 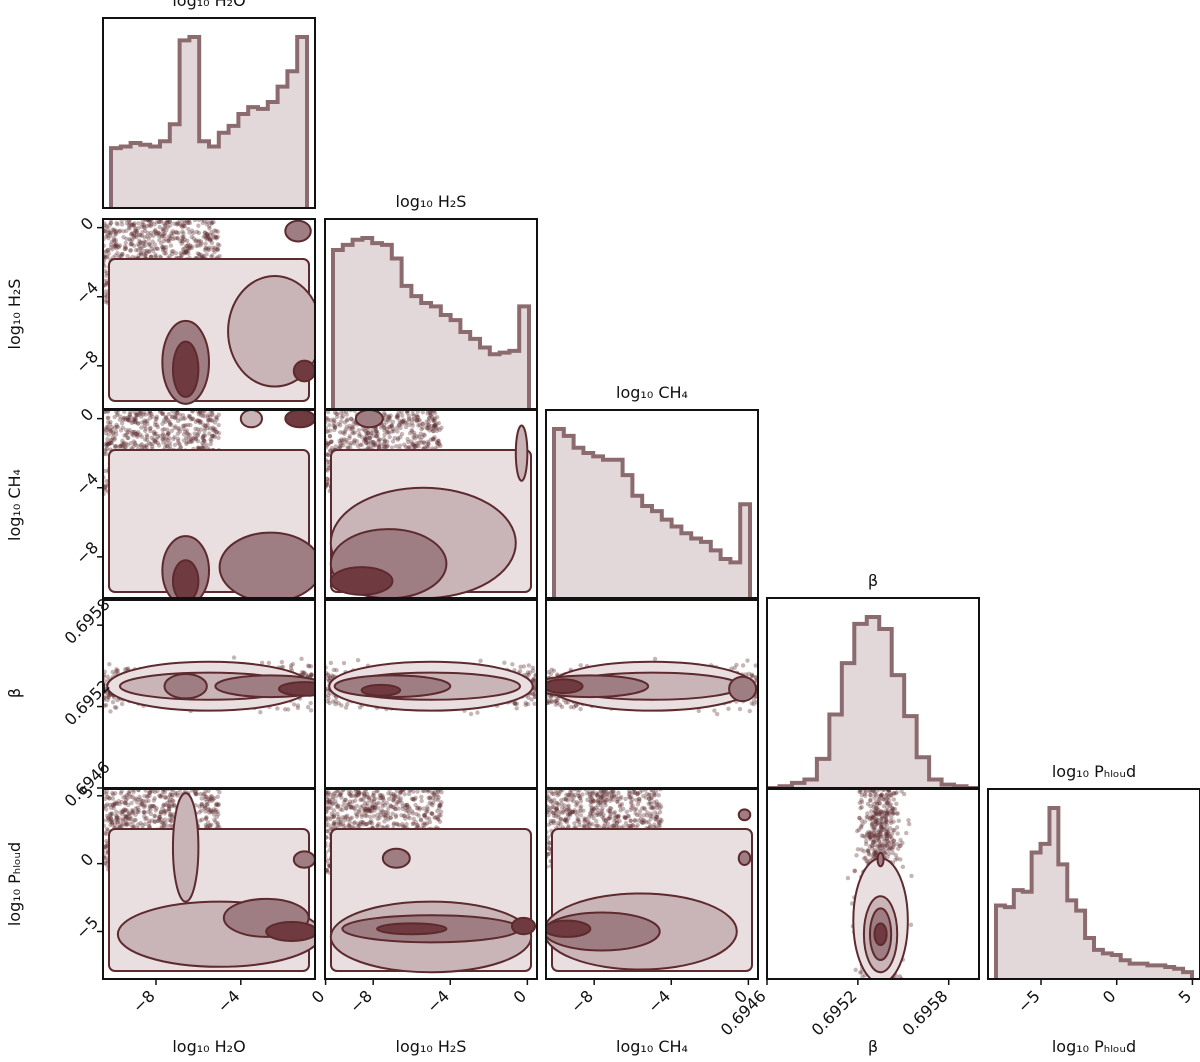 I want to click on density-panel-h2o-vs-h2s, so click(x=209, y=314).